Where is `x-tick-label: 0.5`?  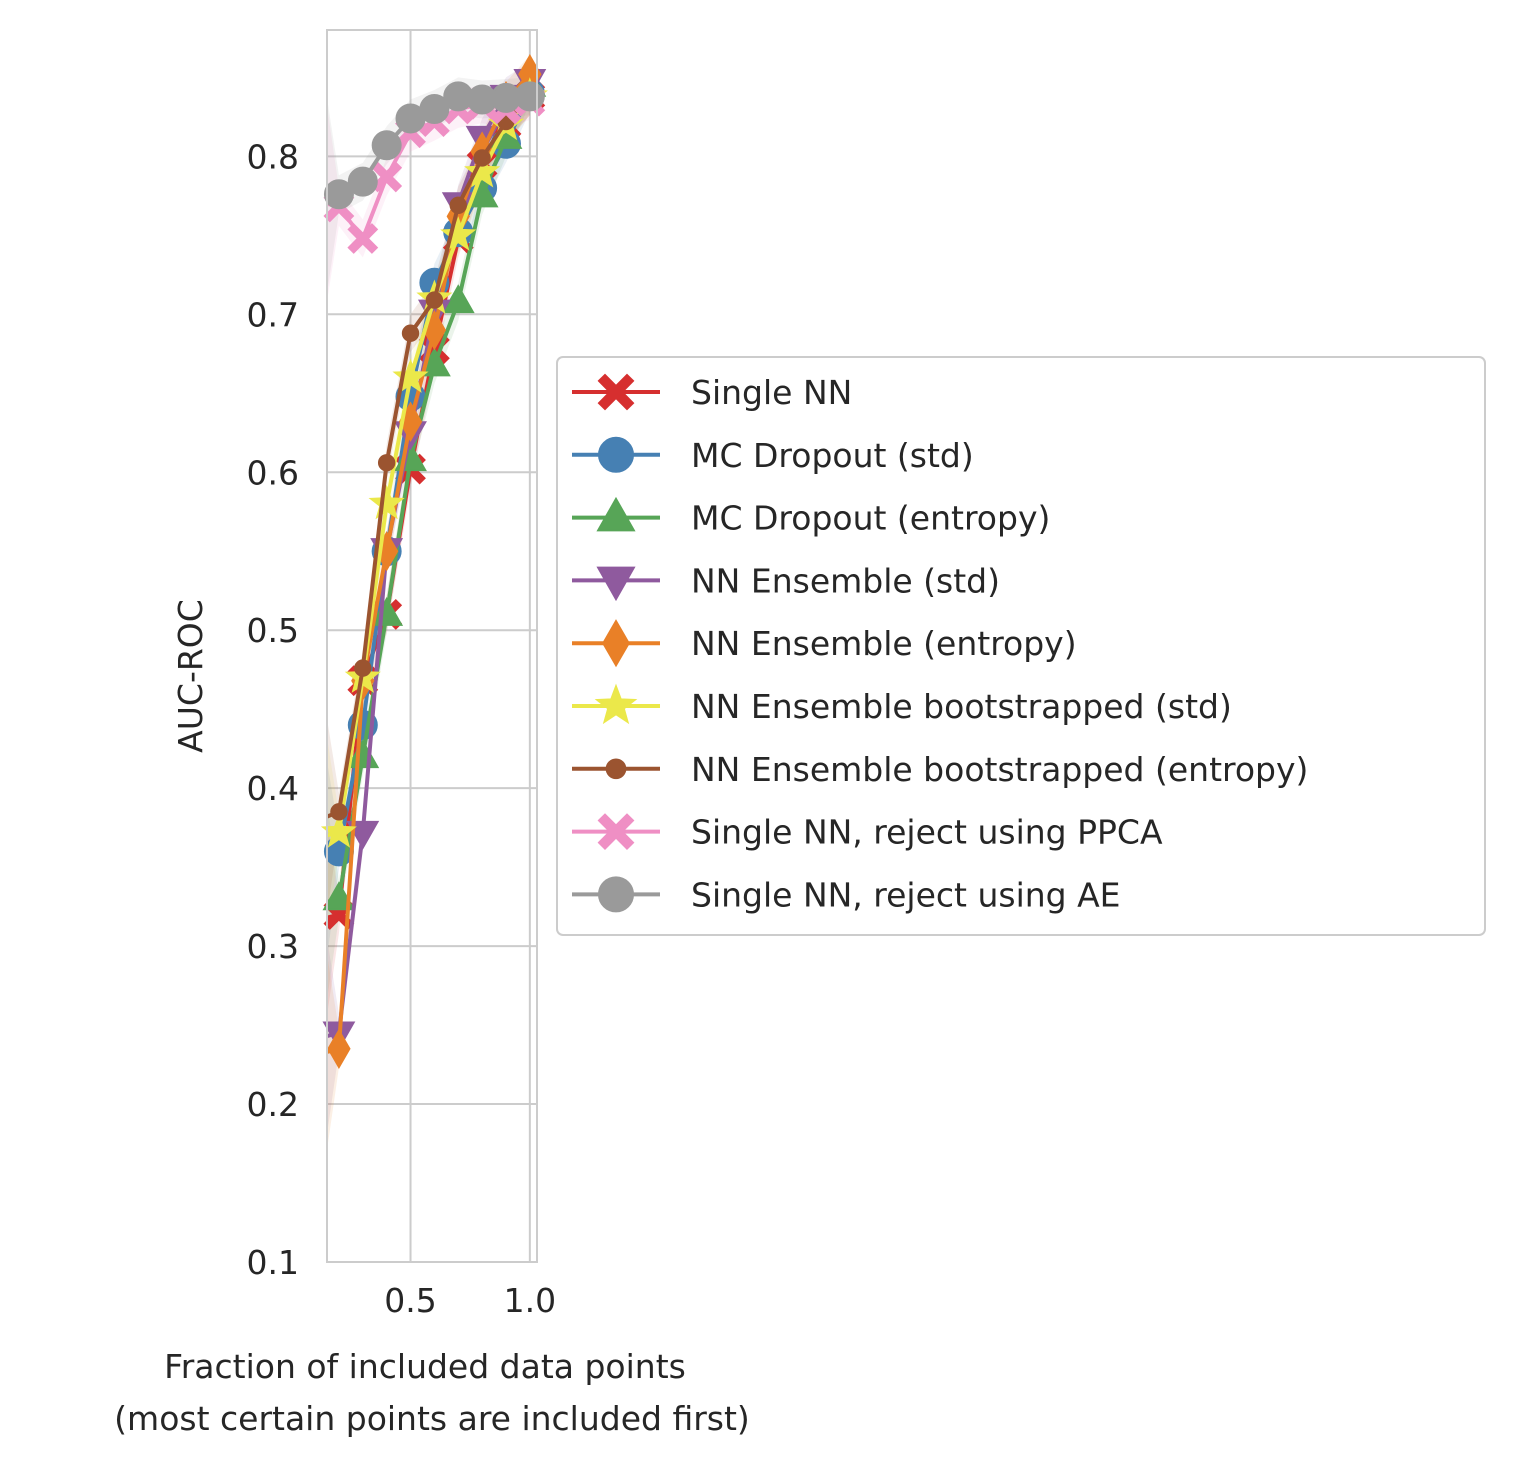 x-tick-label: 0.5 is located at coordinates (410, 1300).